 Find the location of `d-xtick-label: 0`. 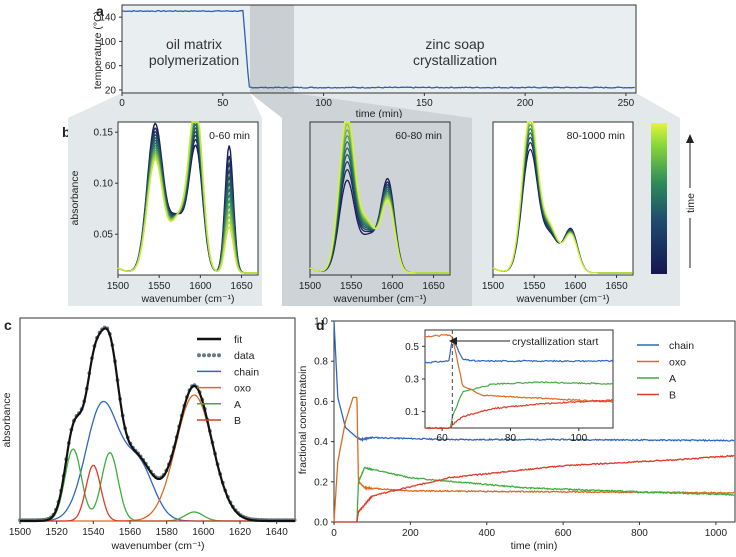

d-xtick-label: 0 is located at coordinates (334, 533).